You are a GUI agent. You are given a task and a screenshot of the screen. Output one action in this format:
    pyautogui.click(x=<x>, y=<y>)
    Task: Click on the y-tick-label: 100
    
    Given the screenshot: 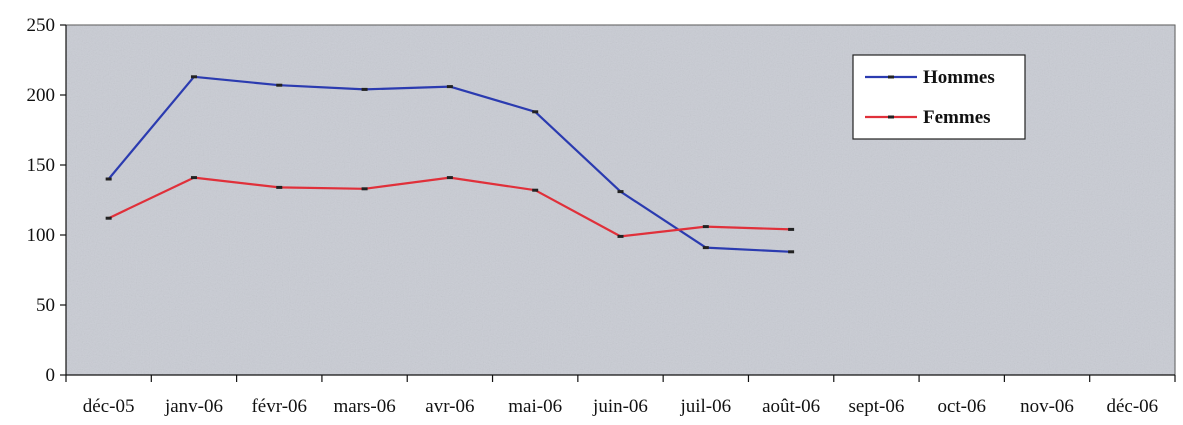 What is the action you would take?
    pyautogui.click(x=41, y=235)
    